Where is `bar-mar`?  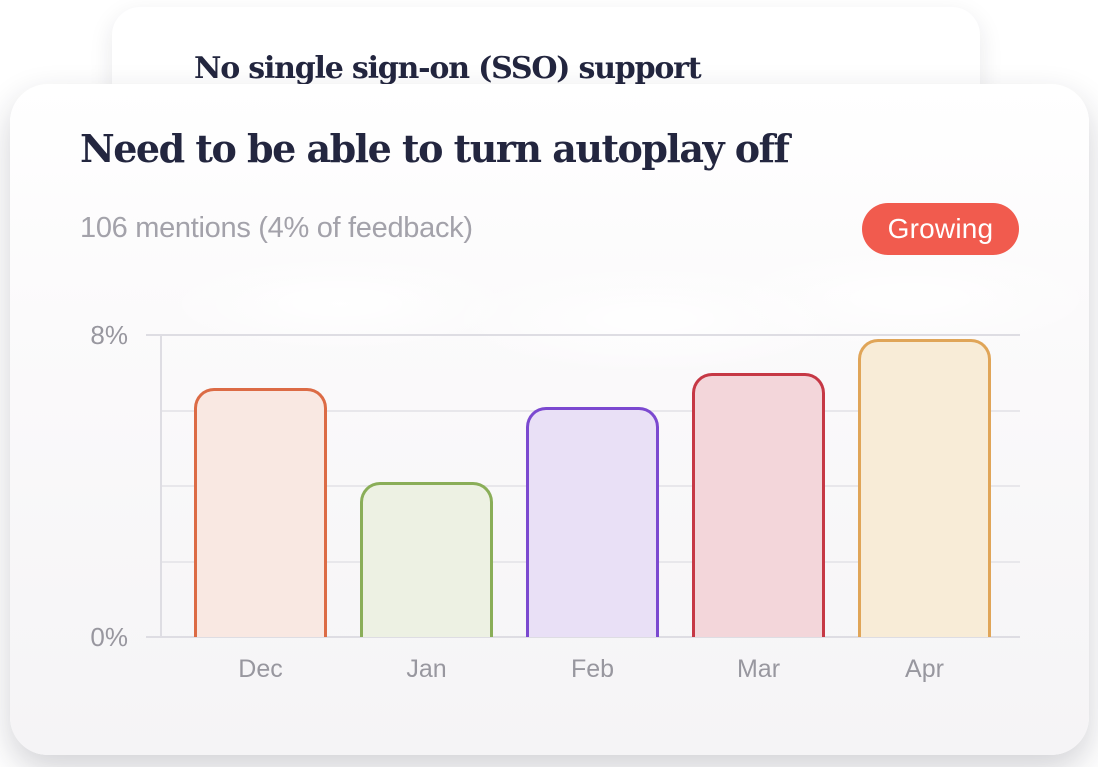
bar-mar is located at coordinates (758, 504).